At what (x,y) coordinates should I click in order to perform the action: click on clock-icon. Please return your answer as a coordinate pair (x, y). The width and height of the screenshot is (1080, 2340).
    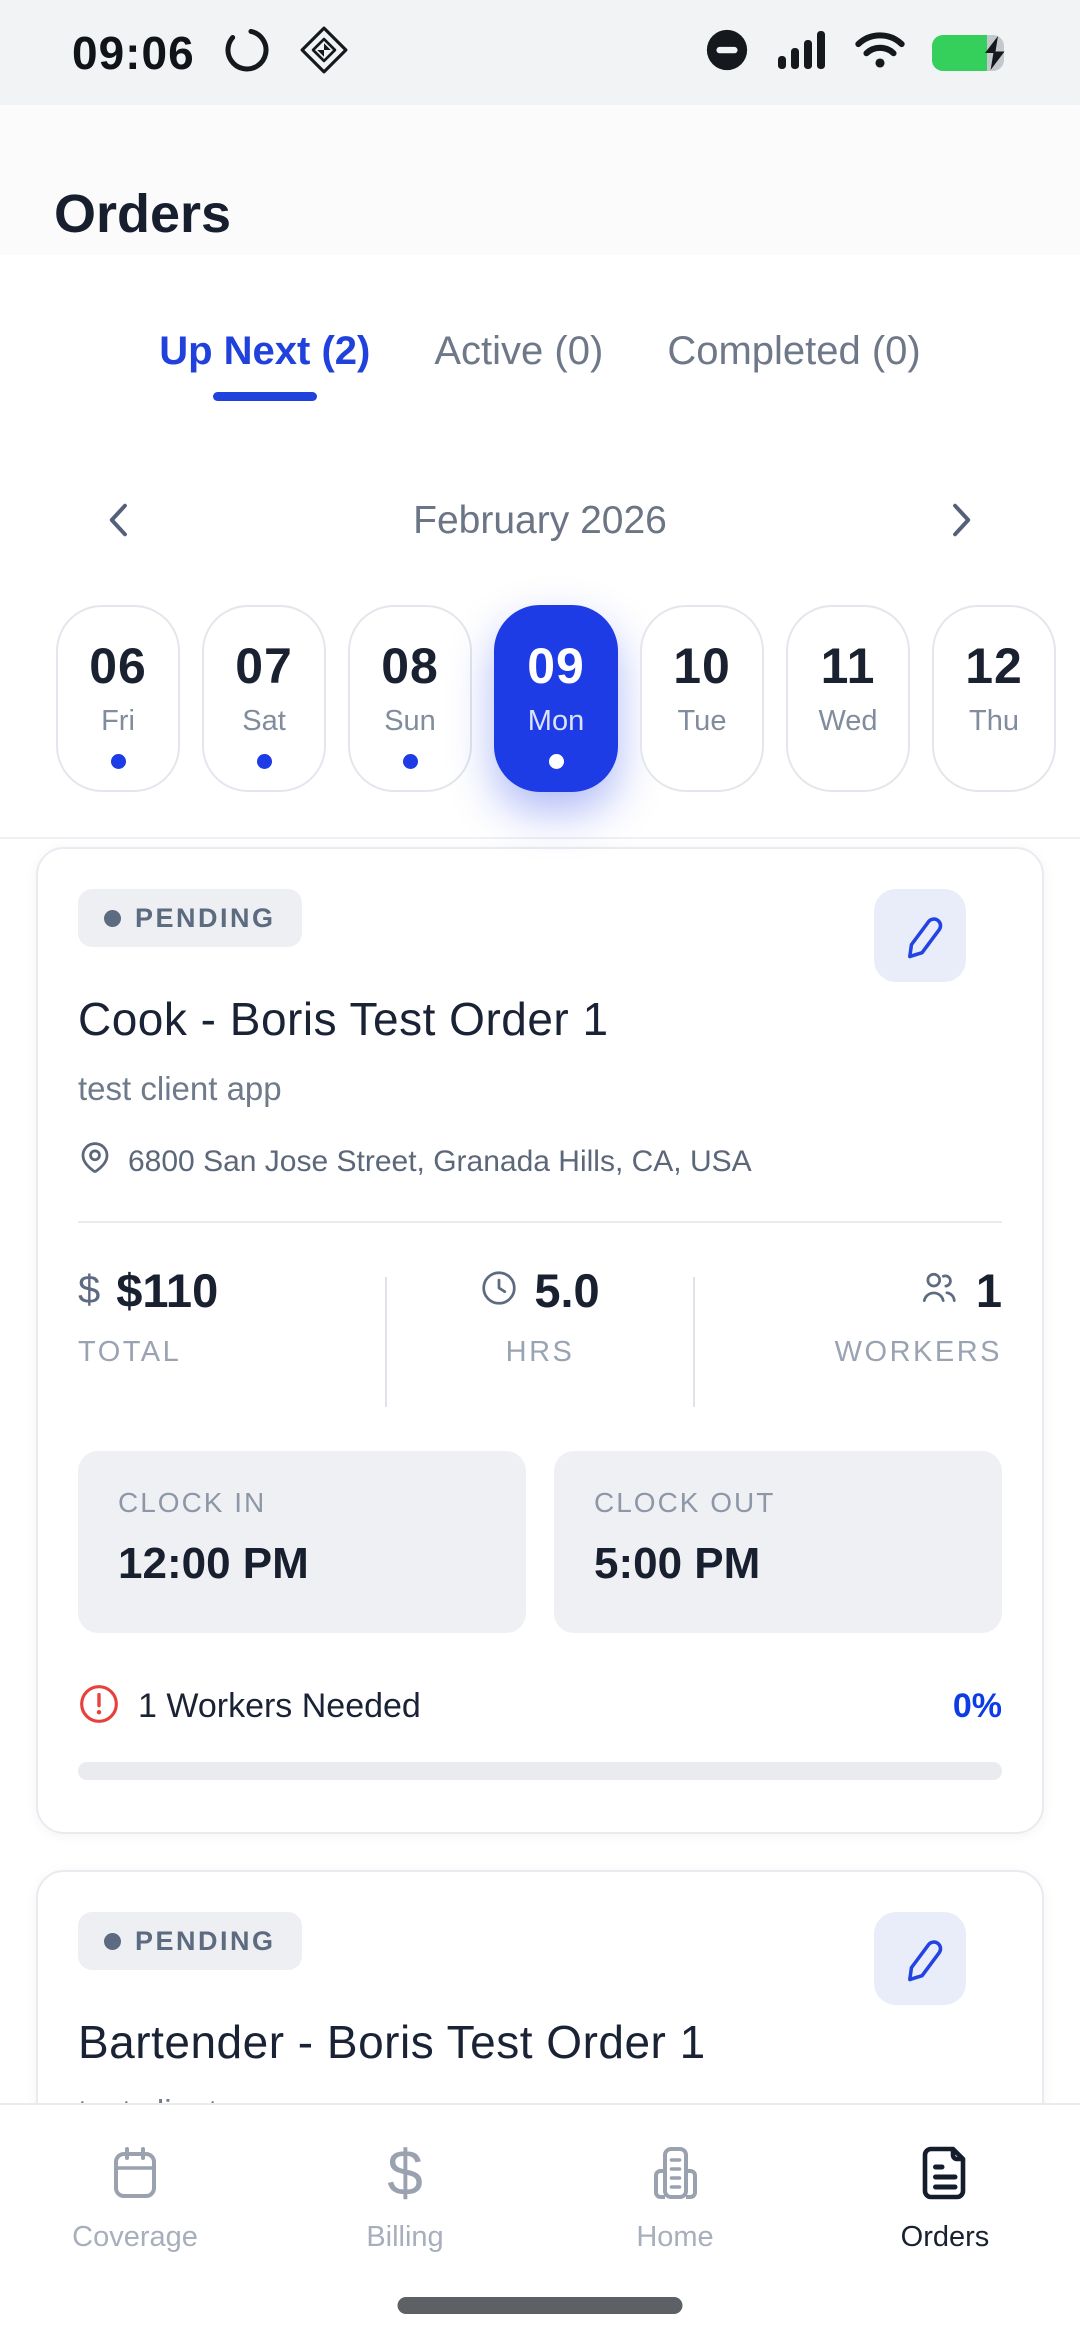
    Looking at the image, I should click on (499, 1290).